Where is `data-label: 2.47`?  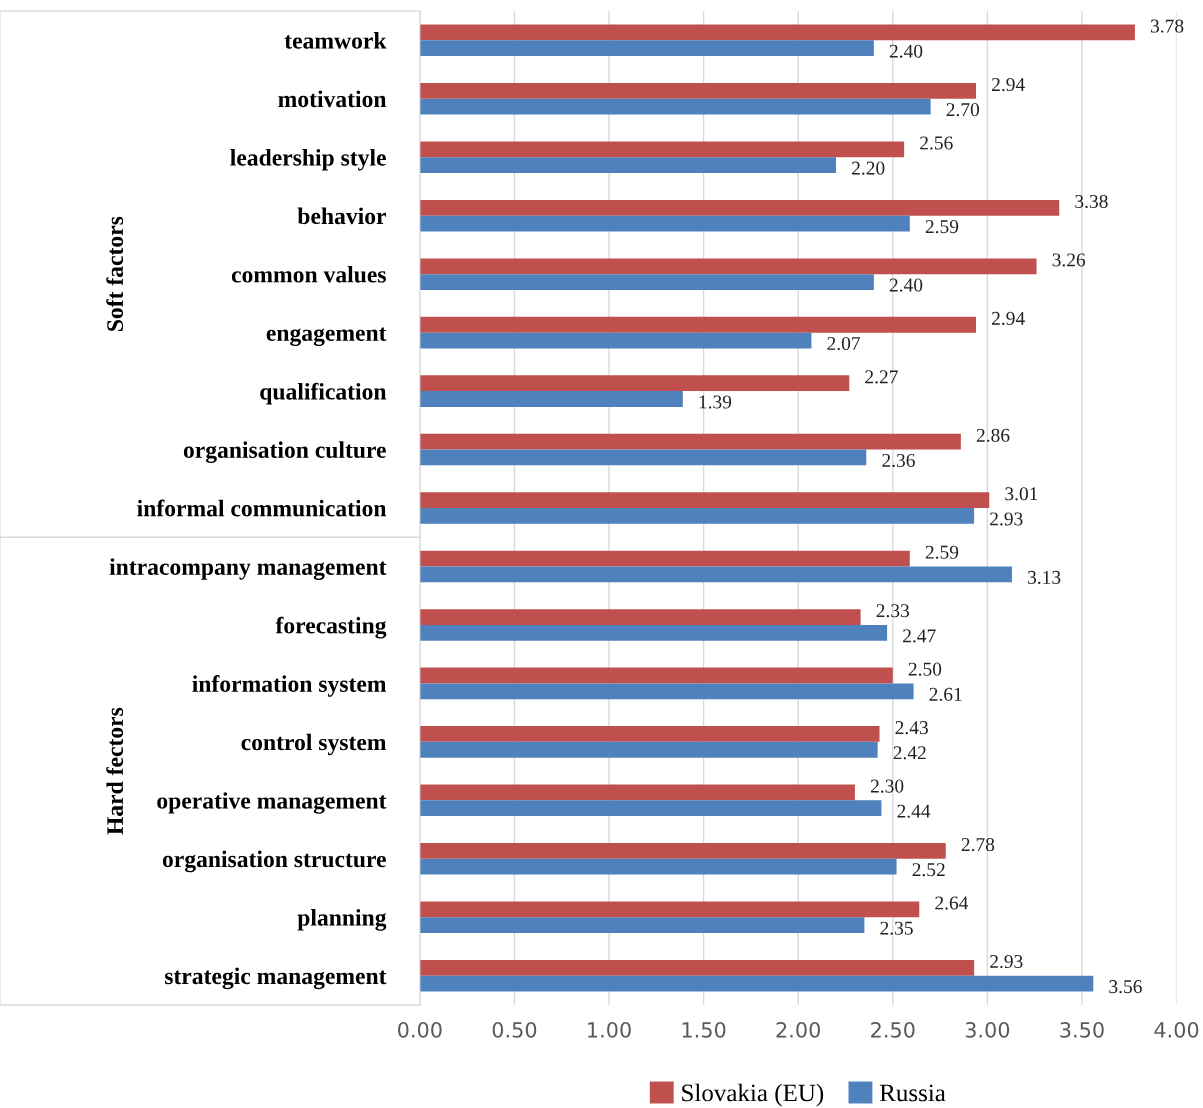
data-label: 2.47 is located at coordinates (919, 636).